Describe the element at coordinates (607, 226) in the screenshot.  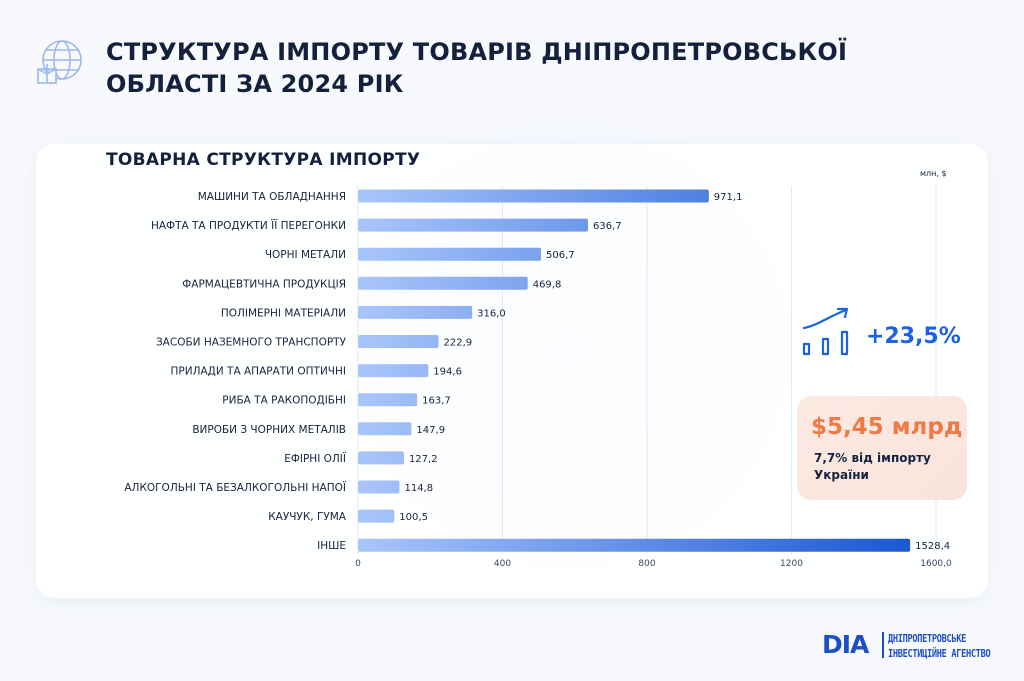
I see `value-label: 636,7` at that location.